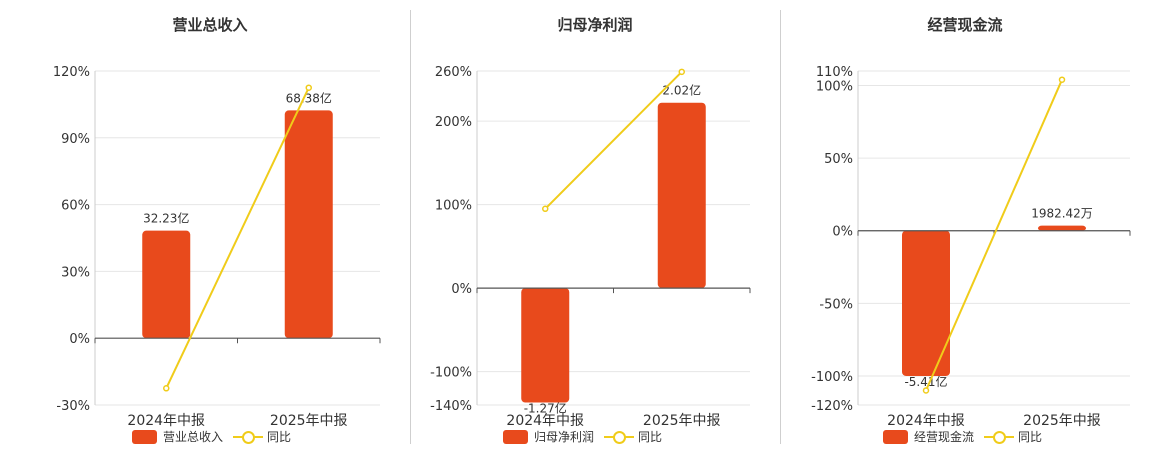 Image resolution: width=1160 pixels, height=450 pixels. I want to click on y-tick-label: -120%, so click(832, 406).